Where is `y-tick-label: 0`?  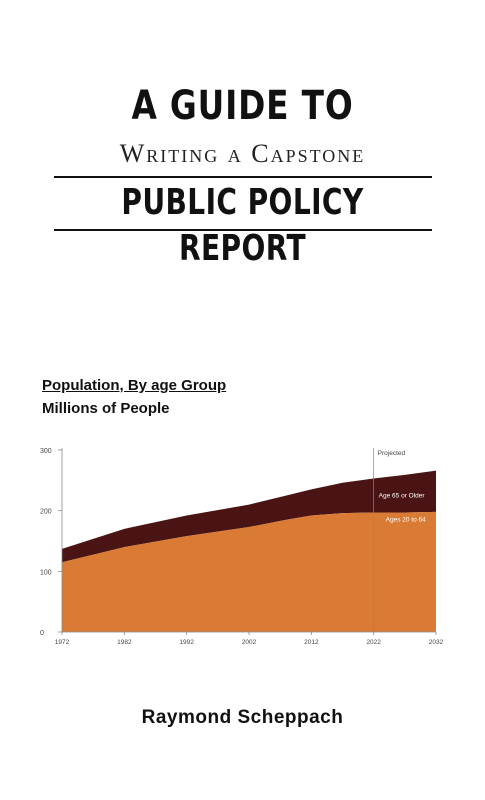 y-tick-label: 0 is located at coordinates (42, 633).